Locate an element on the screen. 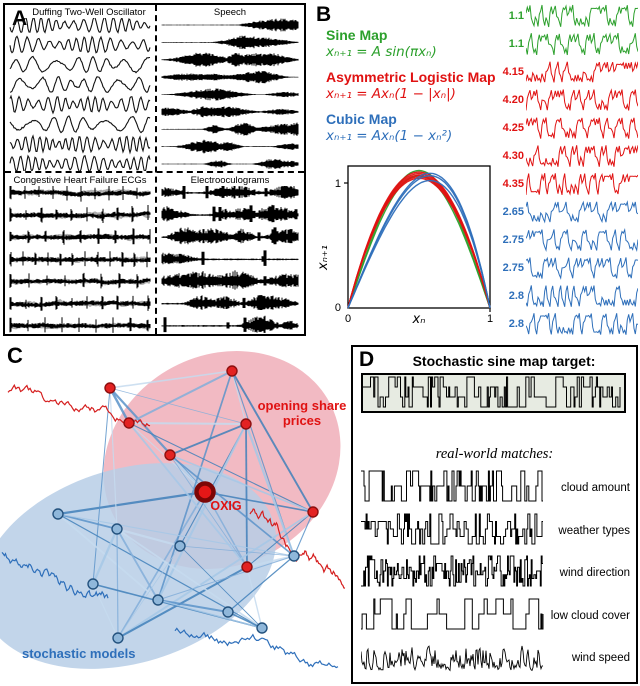 This screenshot has width=640, height=686. panel-c-tag: C is located at coordinates (15, 355).